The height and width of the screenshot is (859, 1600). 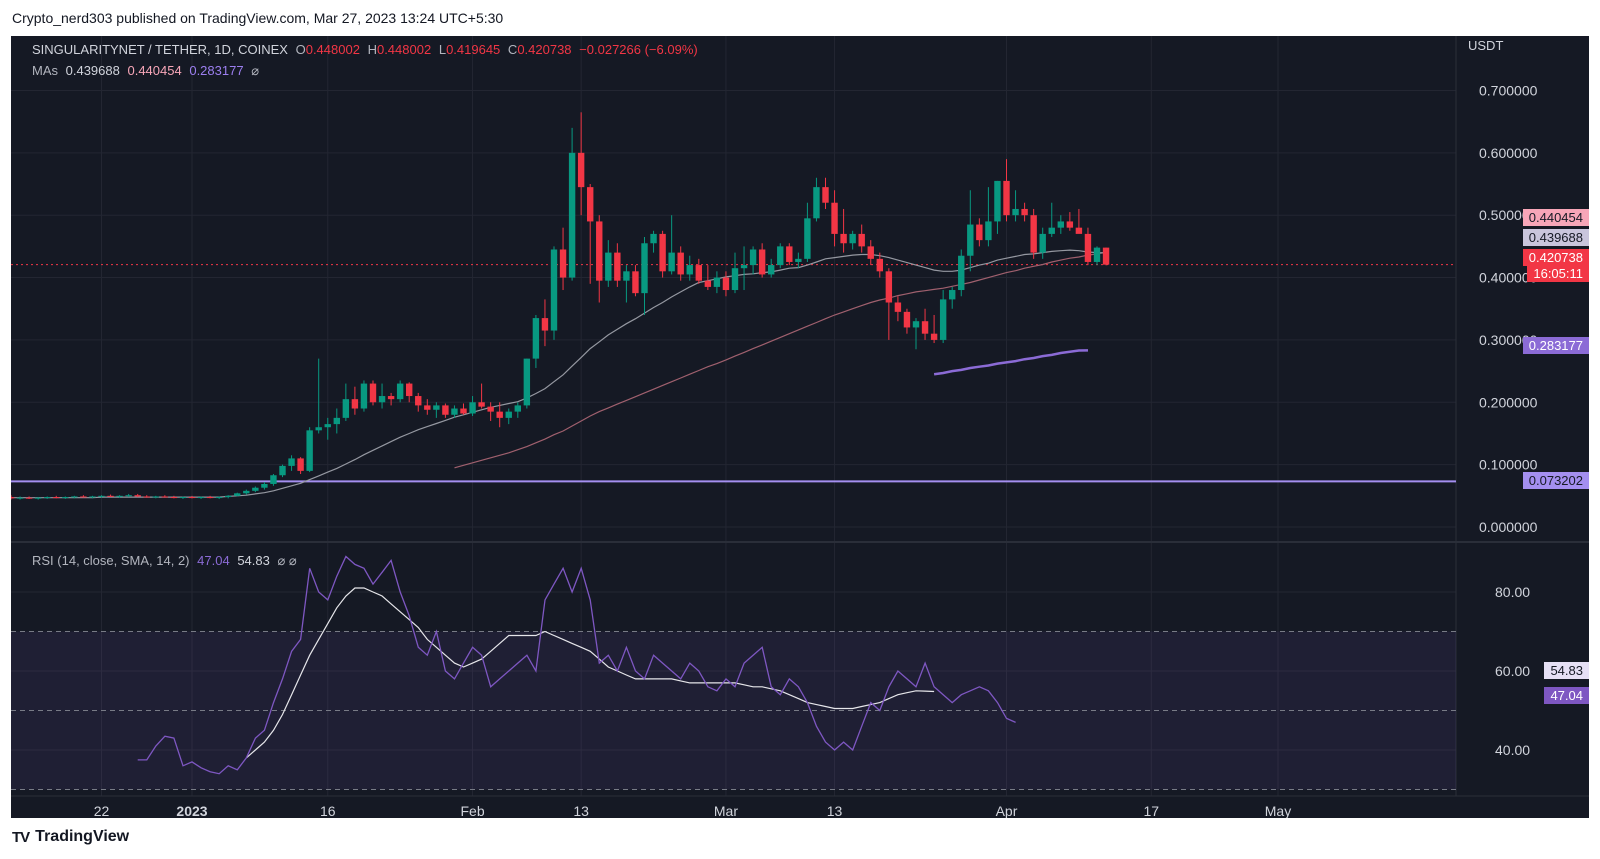 What do you see at coordinates (726, 810) in the screenshot?
I see `time-tick-label: Mar` at bounding box center [726, 810].